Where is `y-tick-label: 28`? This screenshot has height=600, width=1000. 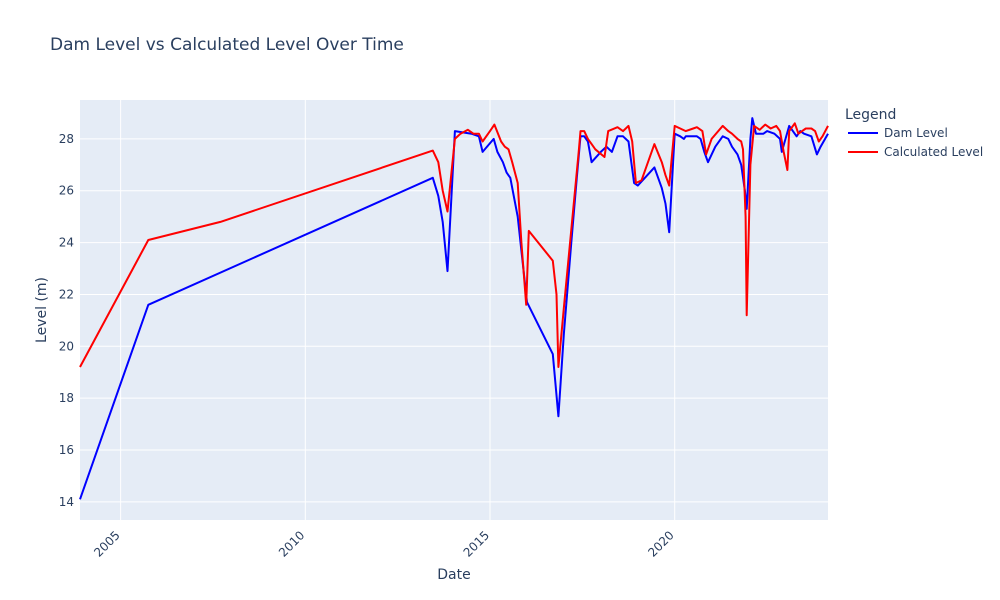
y-tick-label: 28 is located at coordinates (66, 139).